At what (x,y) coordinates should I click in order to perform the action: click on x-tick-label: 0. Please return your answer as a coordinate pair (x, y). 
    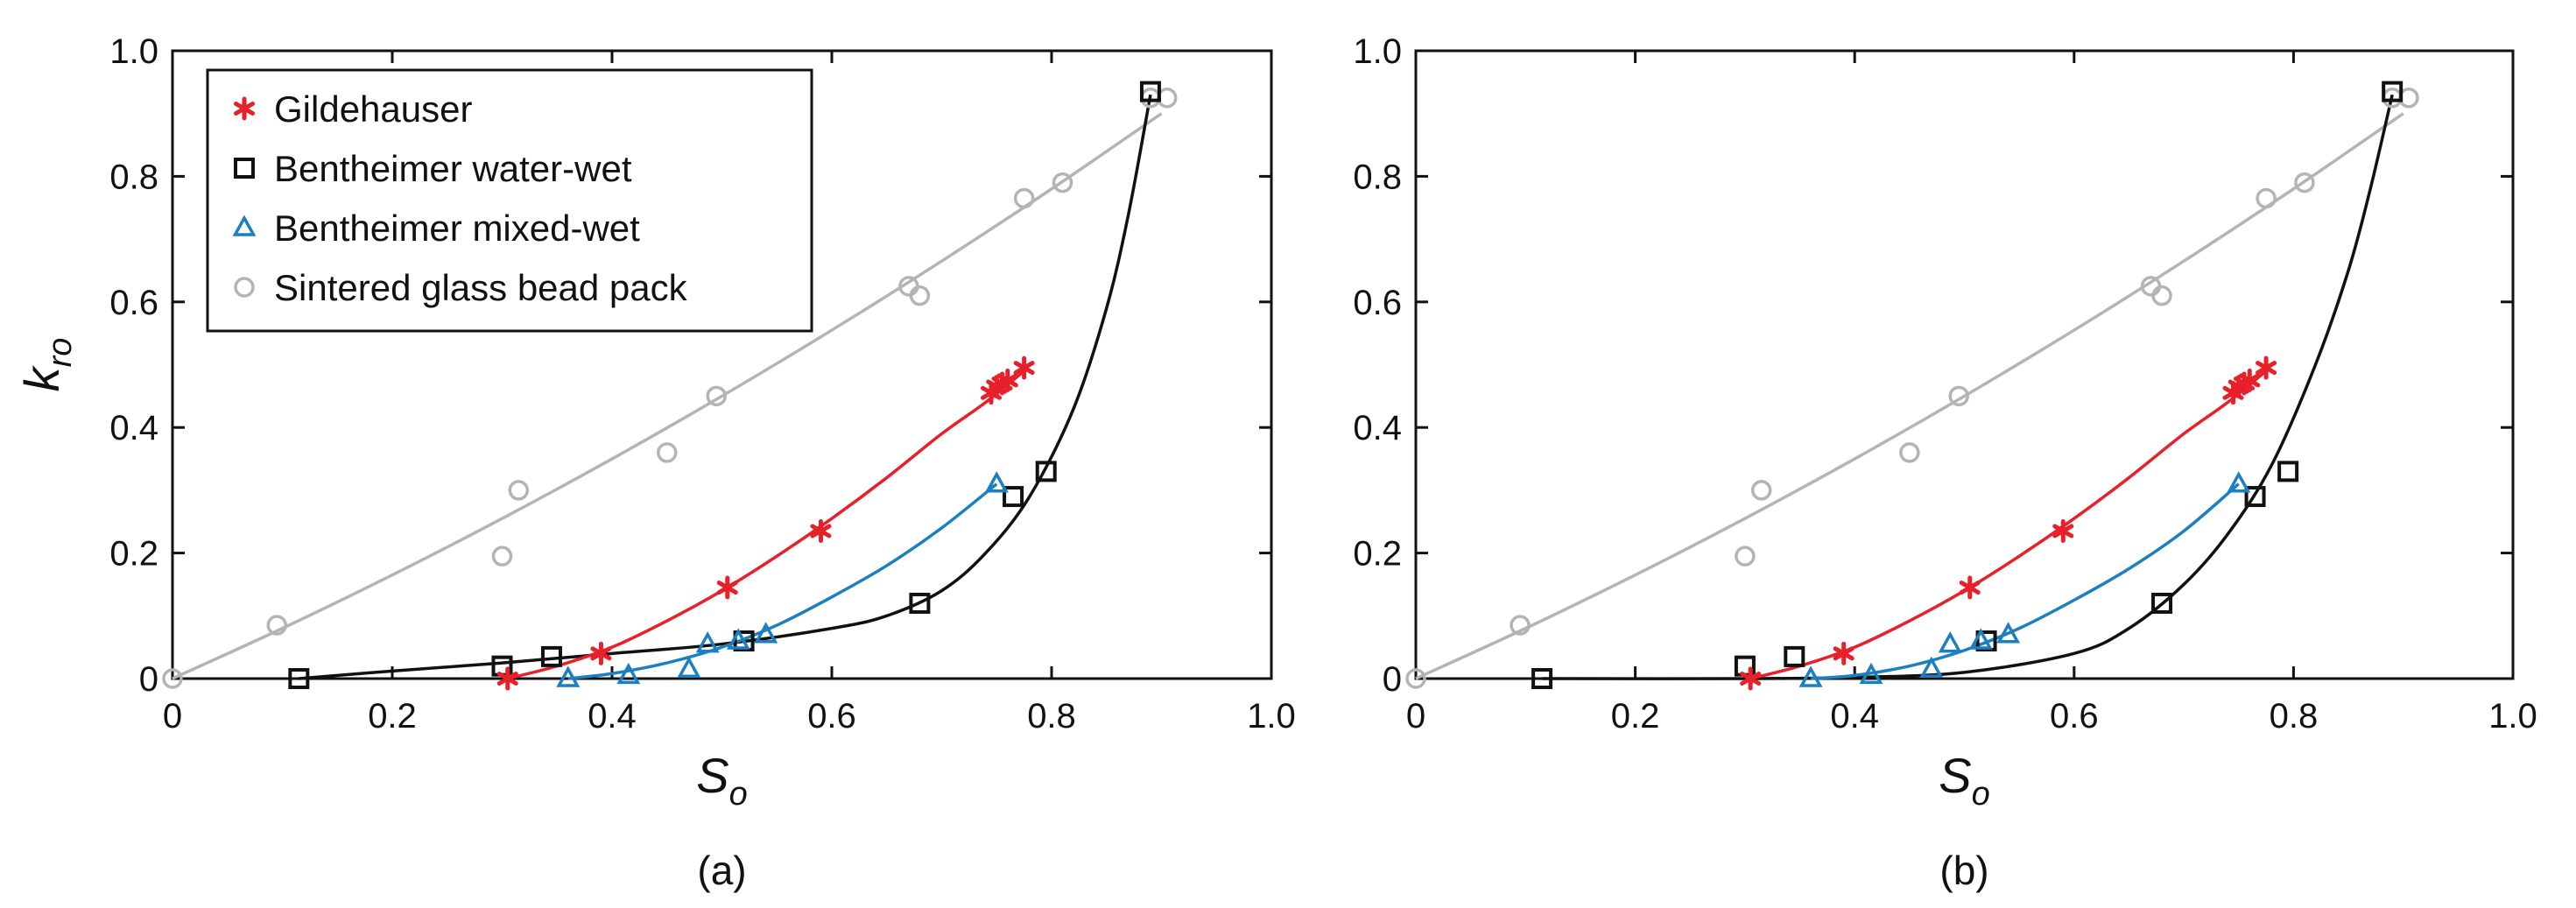
    Looking at the image, I should click on (1415, 716).